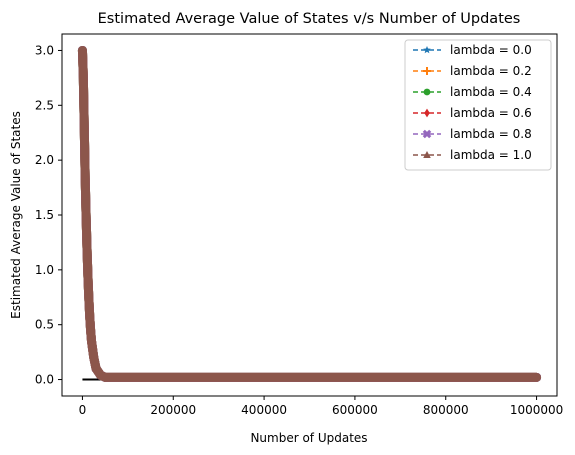 The image size is (575, 455). Describe the element at coordinates (16, 215) in the screenshot. I see `y-axis-label: Estimated Average Value of States` at that location.